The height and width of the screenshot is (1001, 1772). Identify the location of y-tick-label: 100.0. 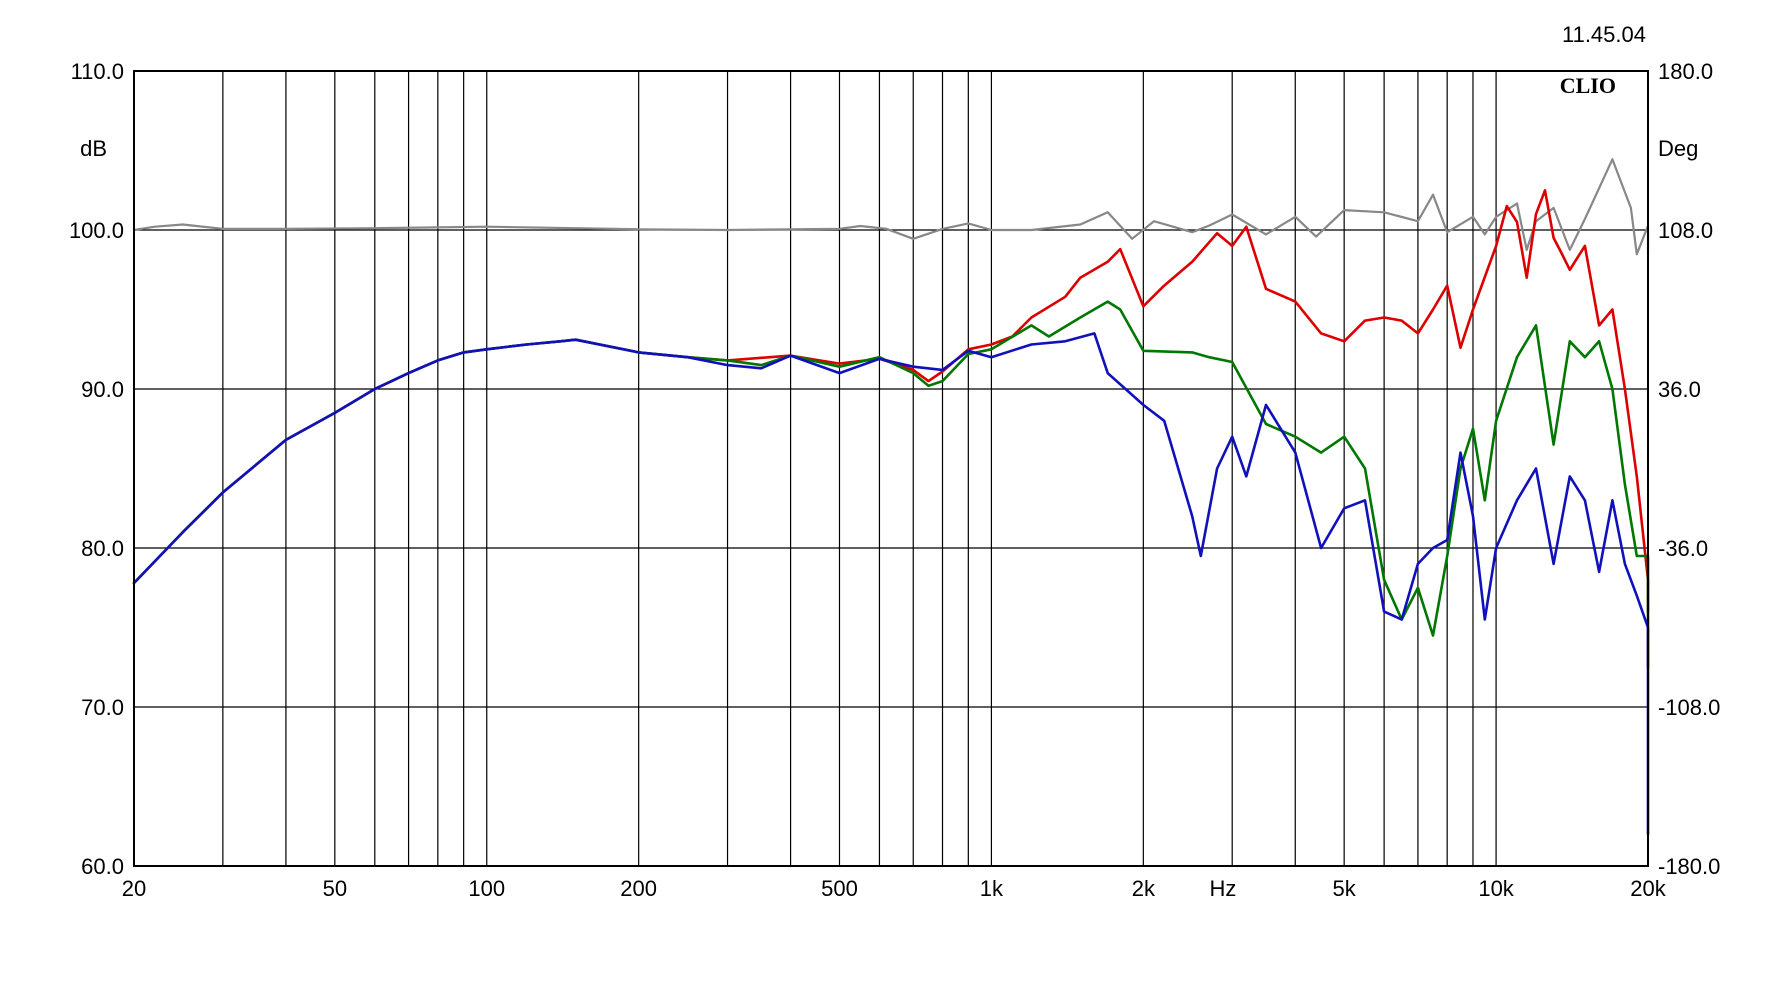
(96, 230).